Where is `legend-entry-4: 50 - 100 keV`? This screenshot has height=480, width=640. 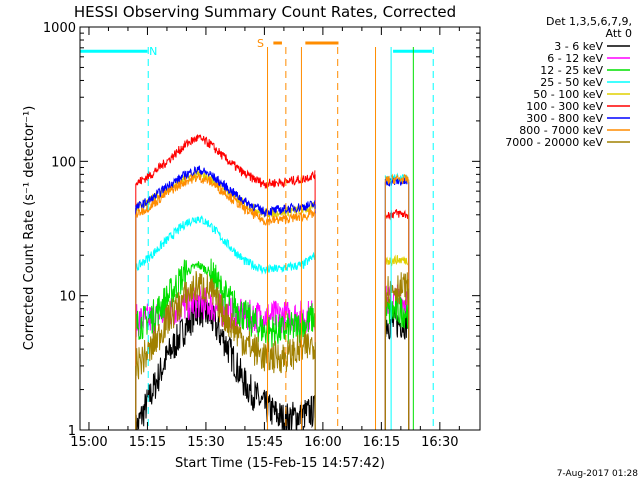 legend-entry-4: 50 - 100 keV is located at coordinates (568, 94).